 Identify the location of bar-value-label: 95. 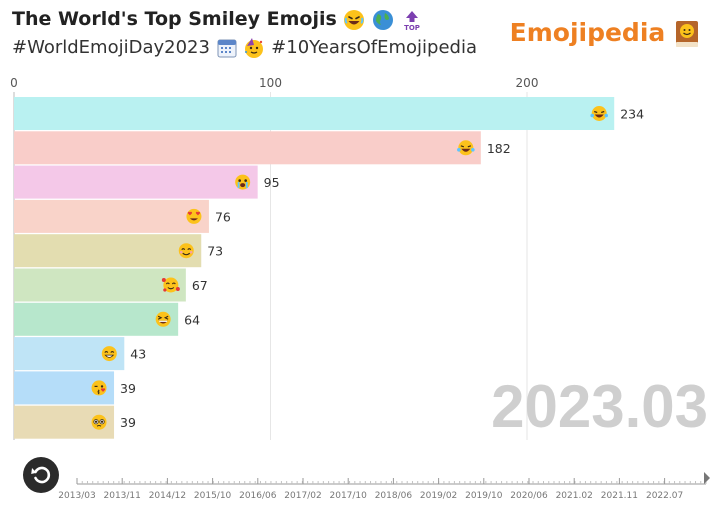
(272, 182).